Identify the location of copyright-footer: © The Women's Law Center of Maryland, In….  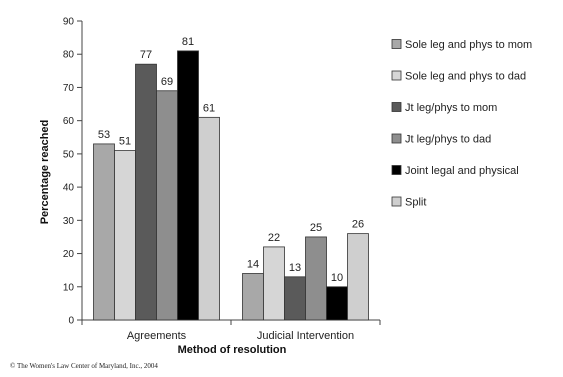
(84, 366).